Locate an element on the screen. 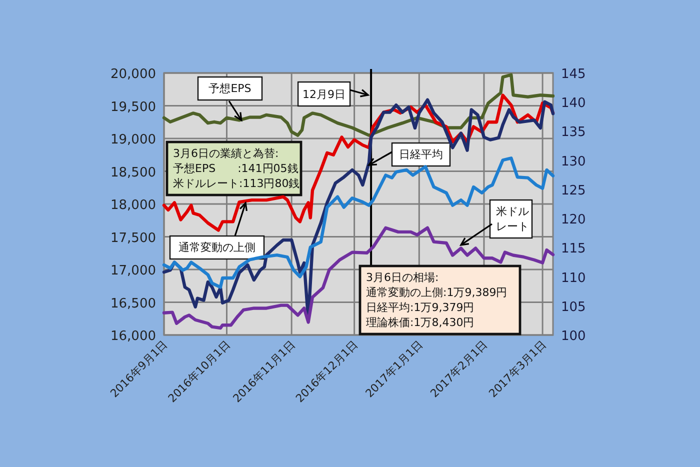 The image size is (700, 467). annotation: 3月6日の業績と為替: is located at coordinates (226, 153).